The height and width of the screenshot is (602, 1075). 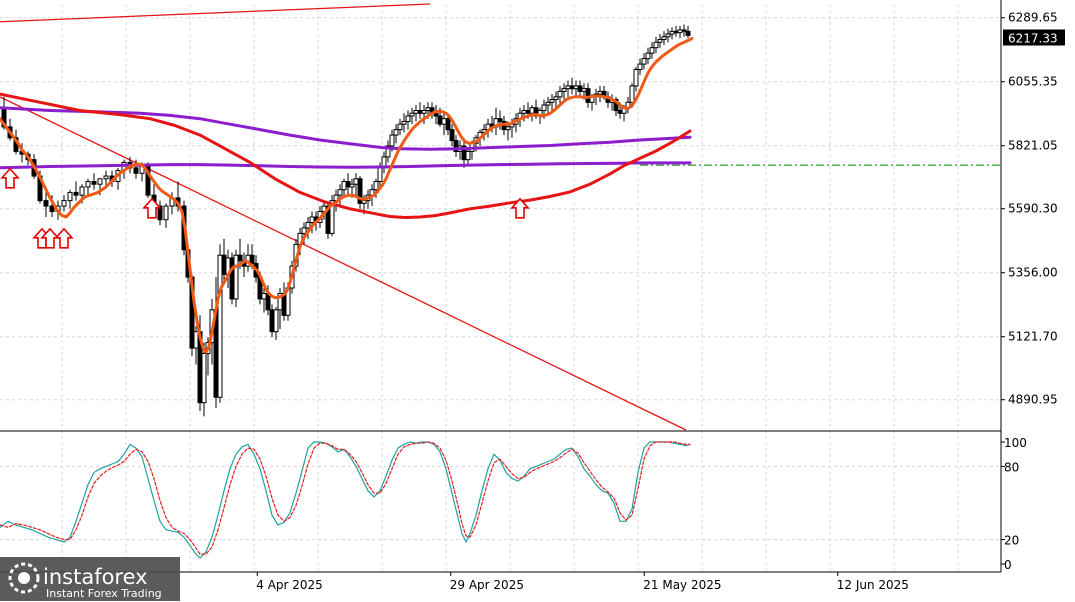 What do you see at coordinates (24, 578) in the screenshot?
I see `instaforex-logo-icon` at bounding box center [24, 578].